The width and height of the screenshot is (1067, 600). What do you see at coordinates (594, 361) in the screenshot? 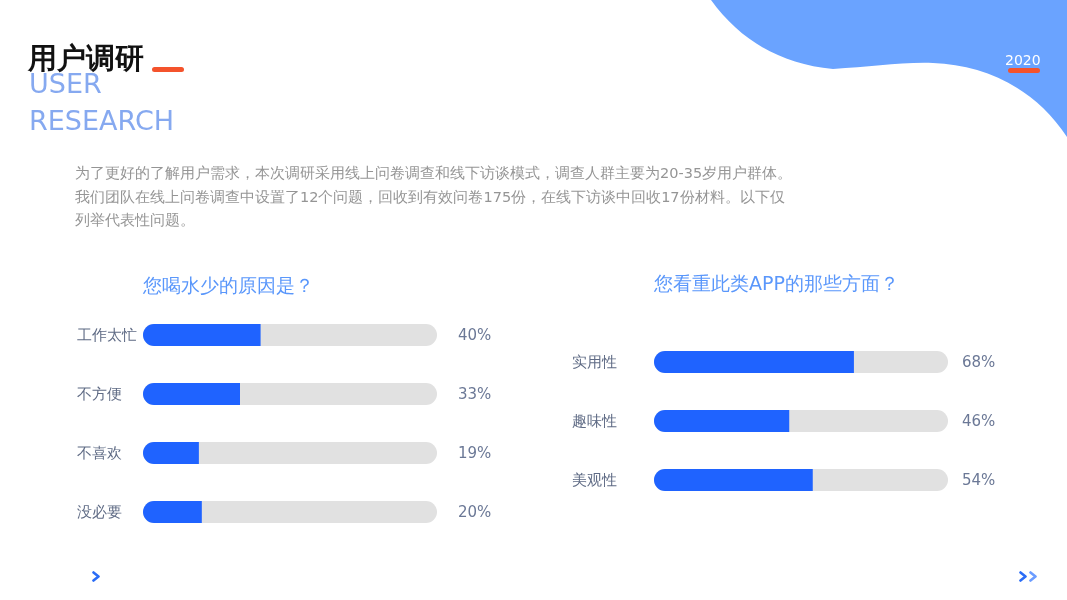
I see `y-tick-label: 实用性` at bounding box center [594, 361].